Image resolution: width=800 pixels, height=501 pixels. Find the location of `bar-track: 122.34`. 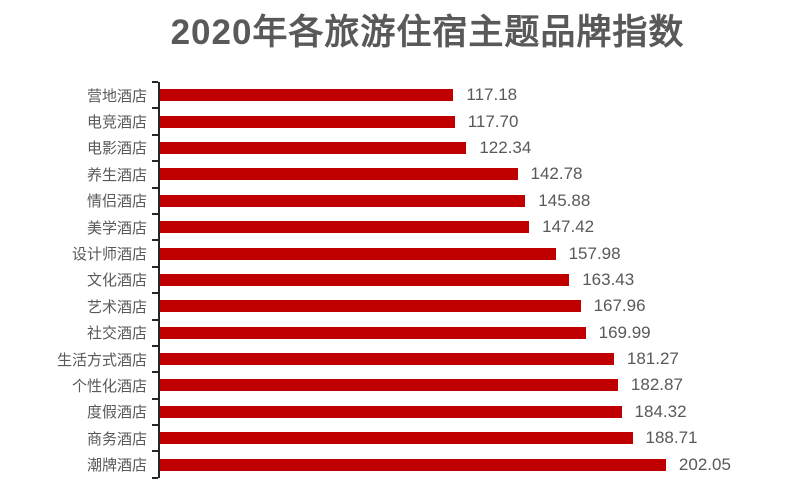

bar-track: 122.34 is located at coordinates (472, 148).